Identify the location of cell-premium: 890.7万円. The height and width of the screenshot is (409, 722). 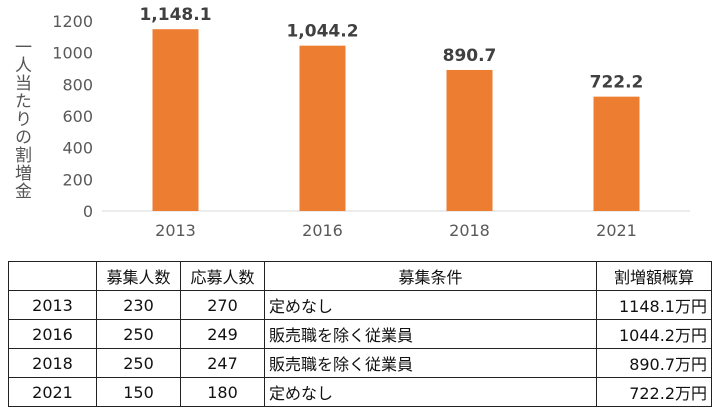
(654, 363).